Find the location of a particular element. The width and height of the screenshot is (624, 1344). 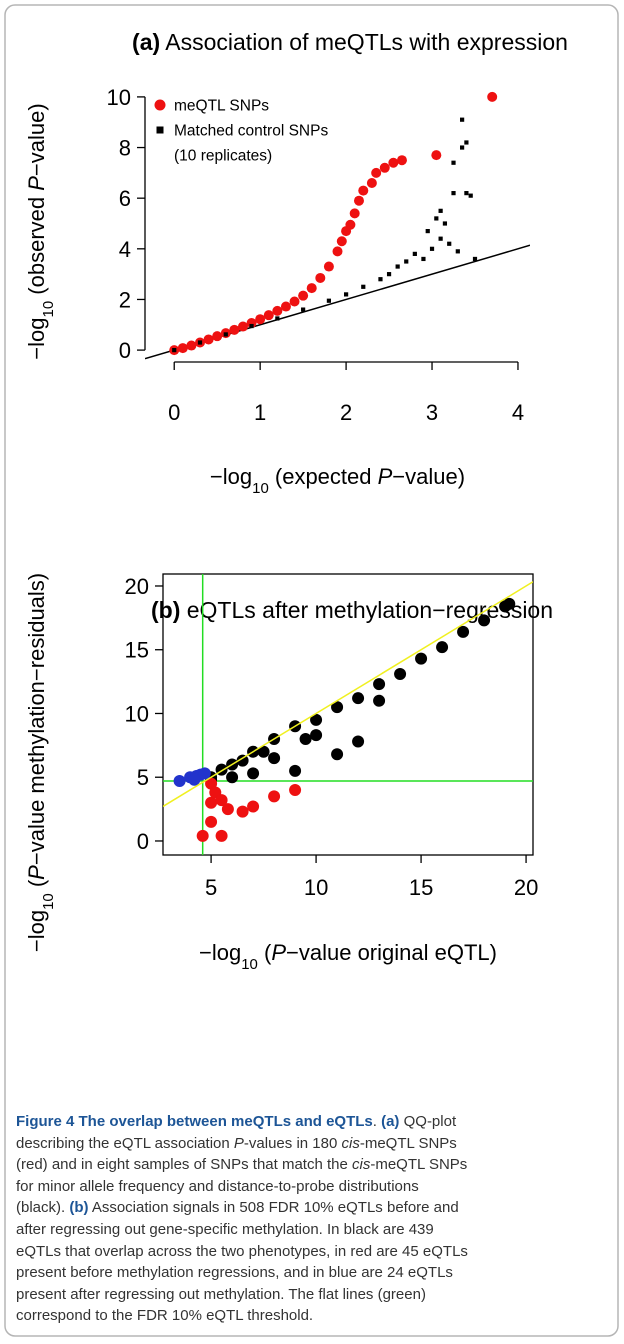

y-axis-label-part: ( is located at coordinates (36, 886).